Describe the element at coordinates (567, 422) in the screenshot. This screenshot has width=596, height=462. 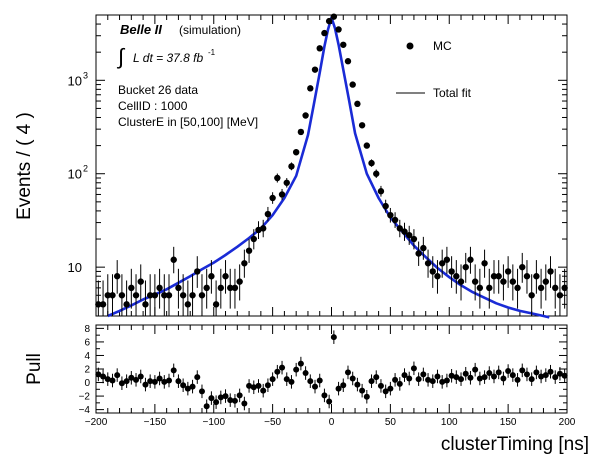
I see `x-tick-label: 200` at that location.